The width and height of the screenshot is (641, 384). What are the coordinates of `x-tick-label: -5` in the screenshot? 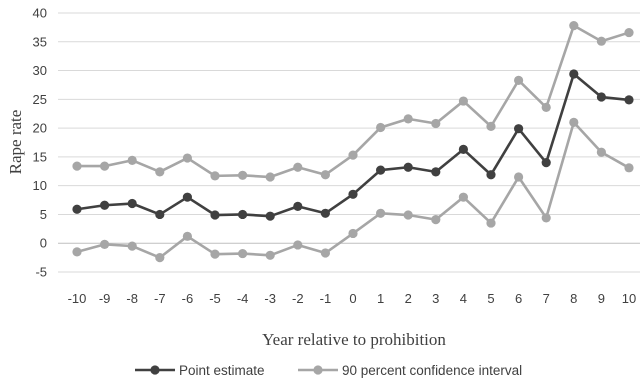 It's located at (215, 298).